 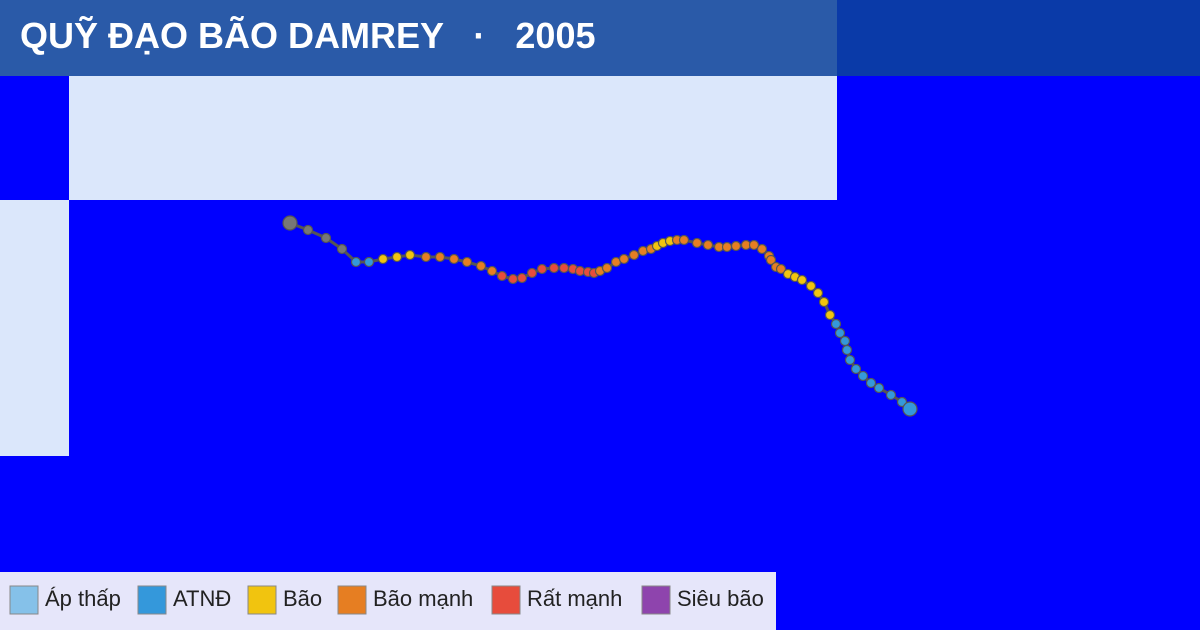 I want to click on legend-label: Bão mạnh, so click(x=423, y=598).